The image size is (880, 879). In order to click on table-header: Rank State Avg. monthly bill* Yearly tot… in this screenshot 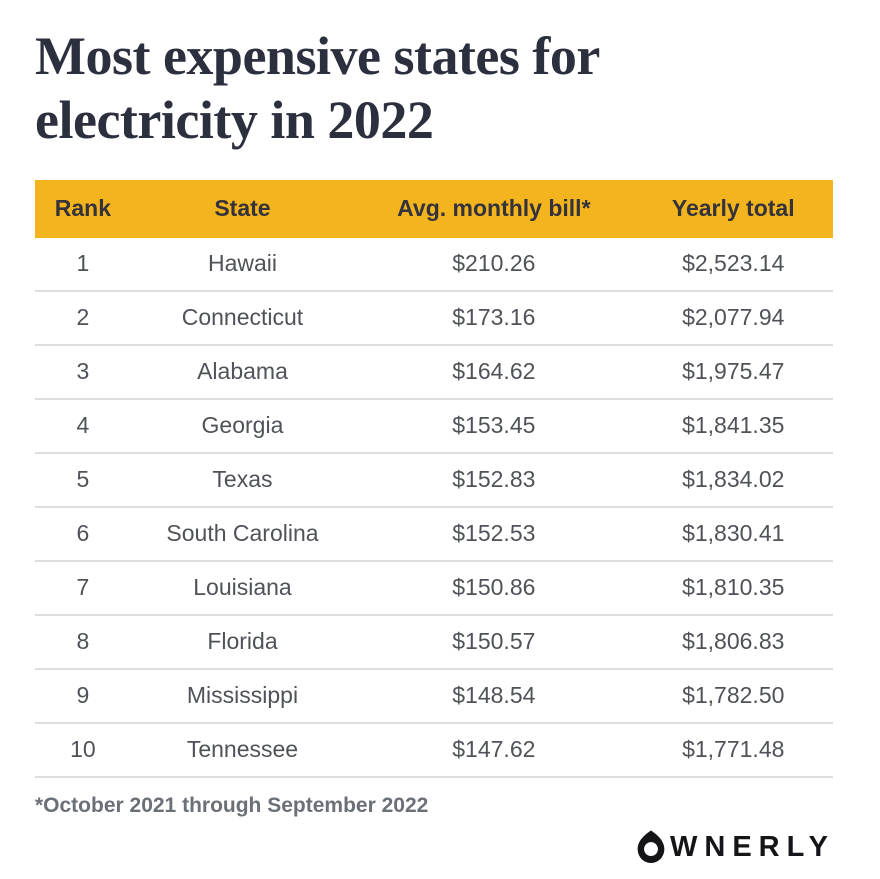, I will do `click(434, 208)`.